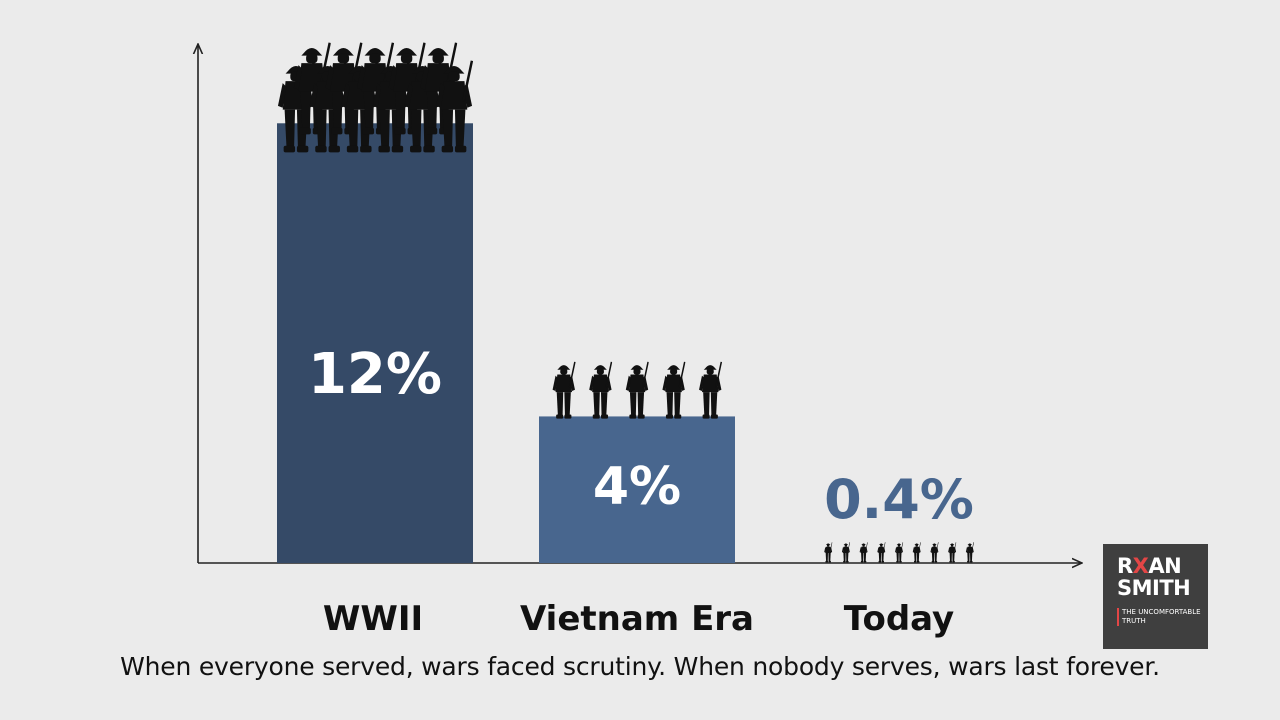 The width and height of the screenshot is (1280, 720). I want to click on logo-line-2: SMITH, so click(1154, 588).